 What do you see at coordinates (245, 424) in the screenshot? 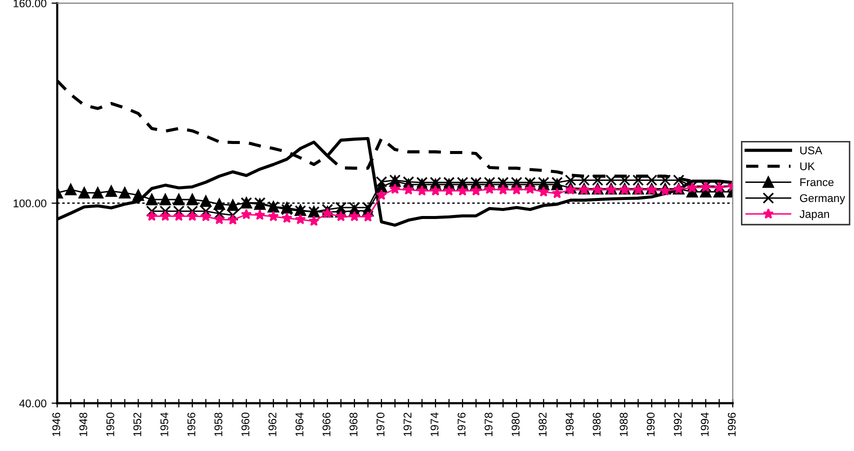
I see `x-tick-label: 1960` at bounding box center [245, 424].